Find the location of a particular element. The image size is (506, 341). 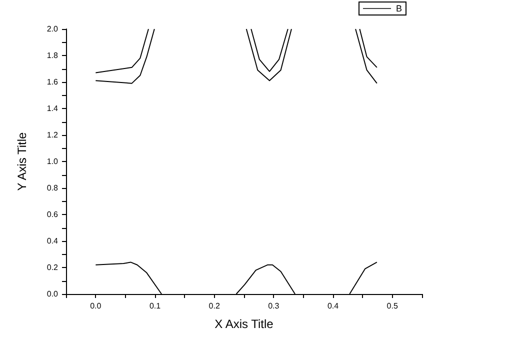

y-tick-label: 1.6 is located at coordinates (52, 82).